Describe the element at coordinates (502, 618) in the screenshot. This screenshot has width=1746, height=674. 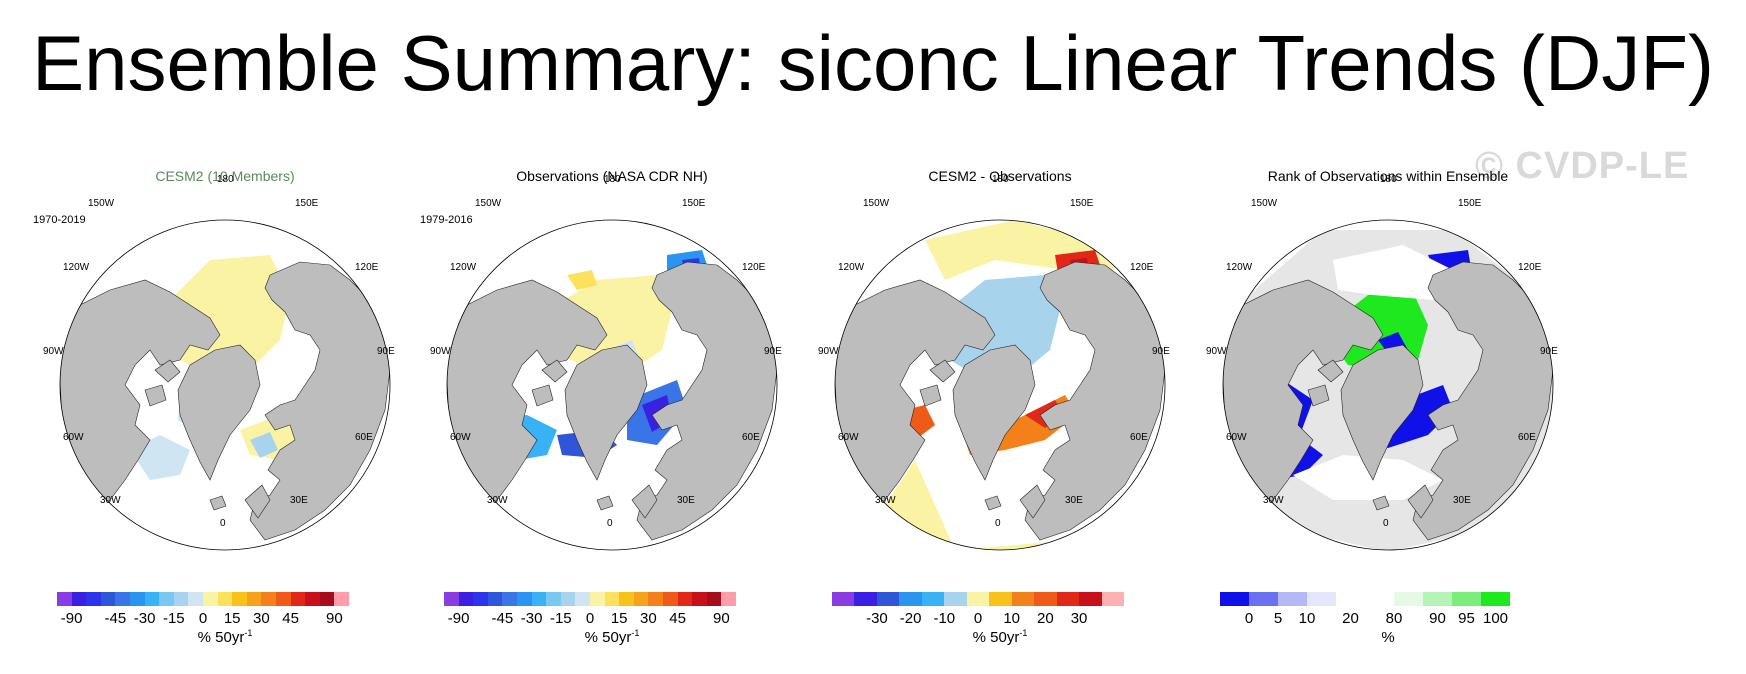
I see `colorbar-tick: -45` at that location.